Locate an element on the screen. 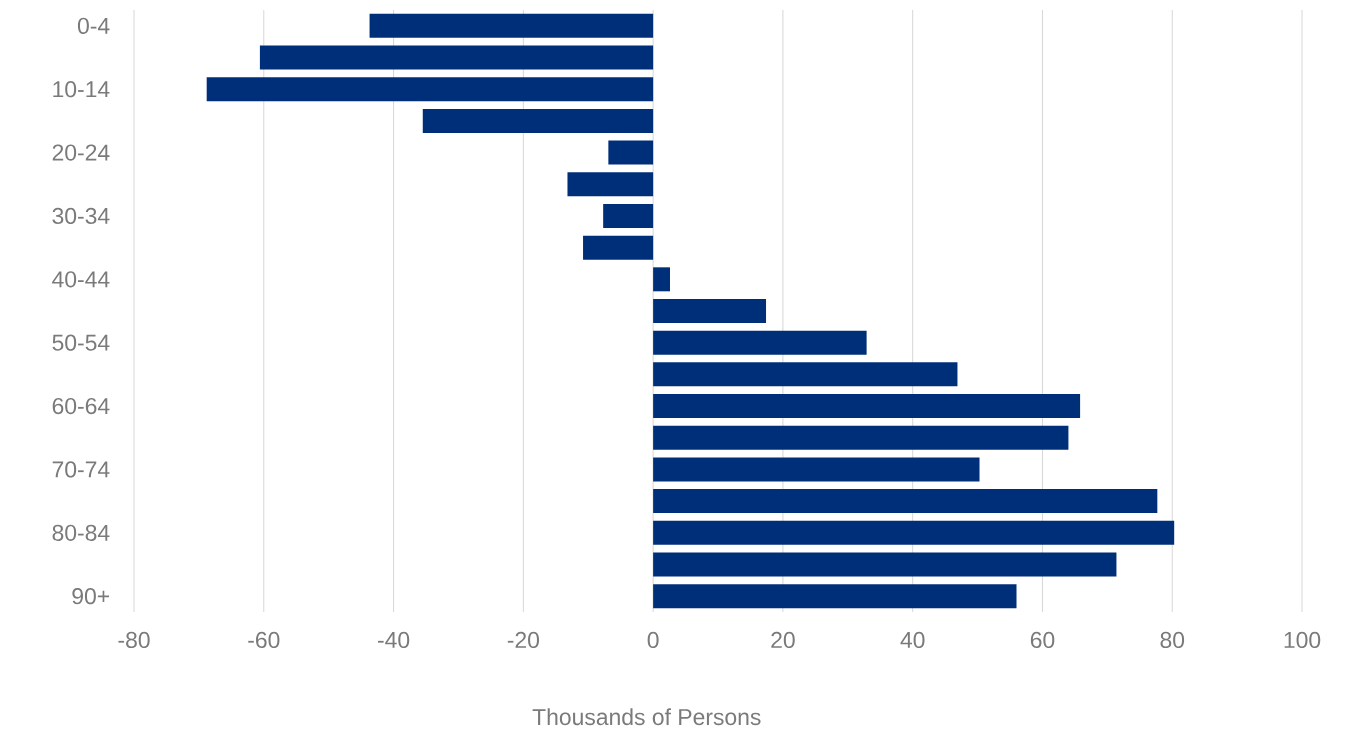  x-tick-label: 0 is located at coordinates (653, 640).